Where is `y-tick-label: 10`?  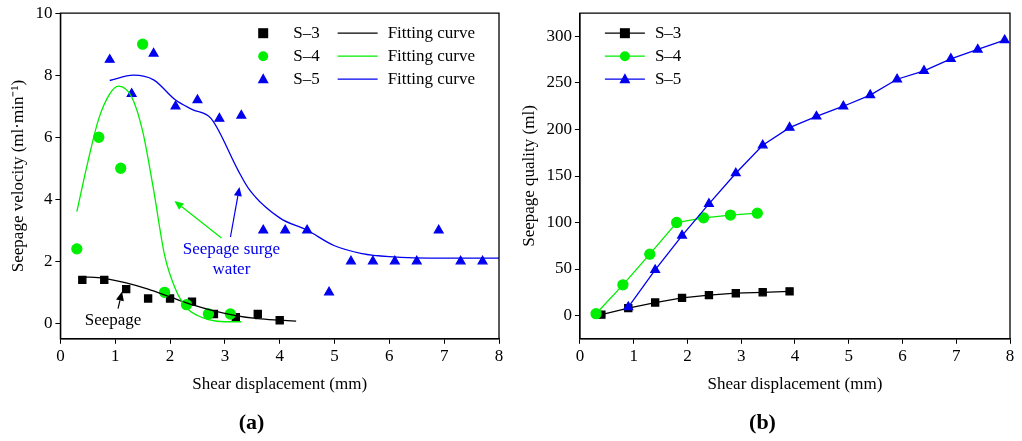 y-tick-label: 10 is located at coordinates (44, 12).